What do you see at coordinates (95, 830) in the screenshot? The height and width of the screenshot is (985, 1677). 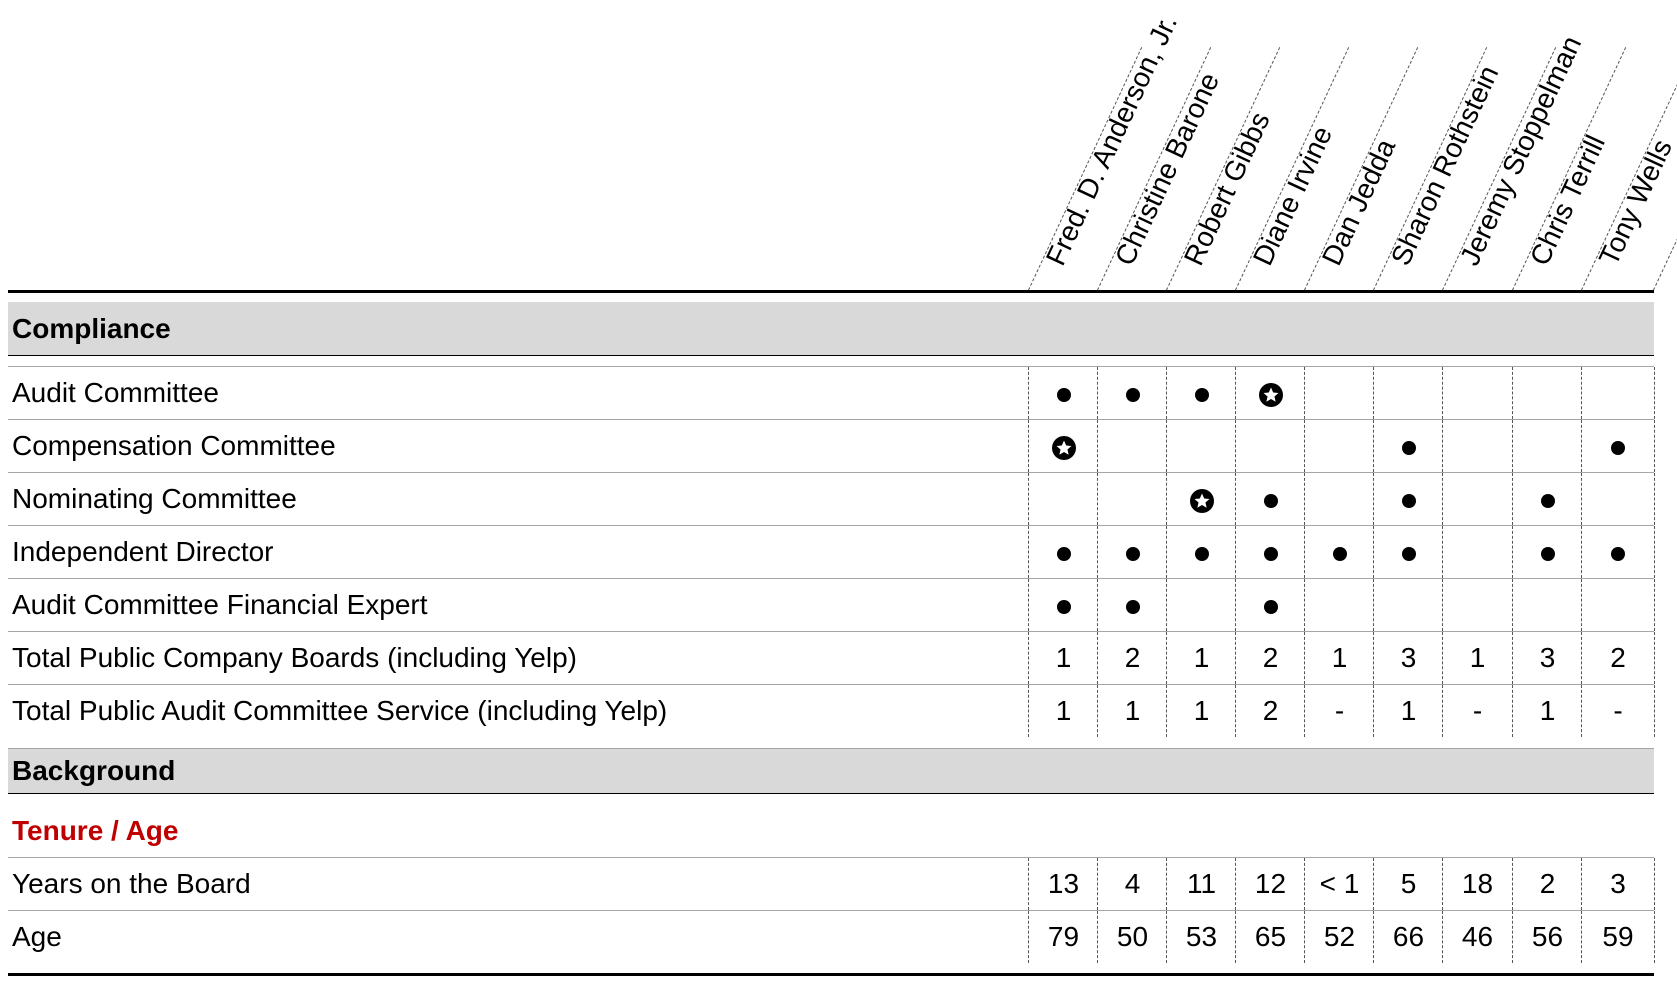 I see `subheading-tenure-age: Tenure / Age` at bounding box center [95, 830].